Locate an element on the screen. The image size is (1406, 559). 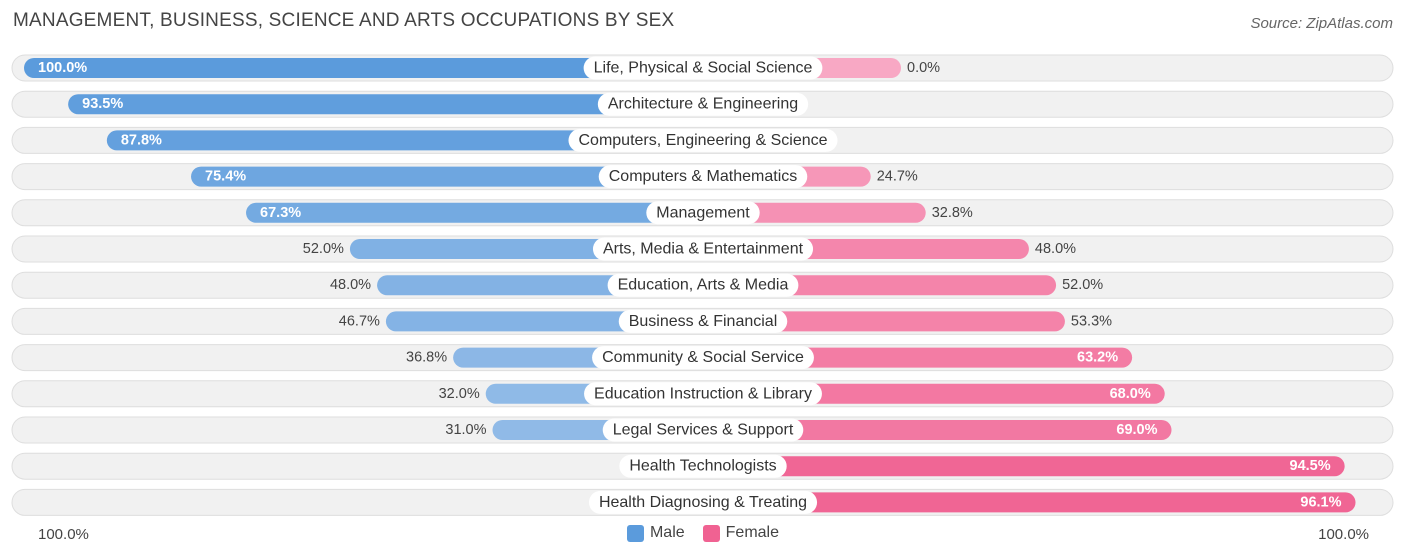
source-label: Source: ZipAtlas.com is located at coordinates (1321, 23).